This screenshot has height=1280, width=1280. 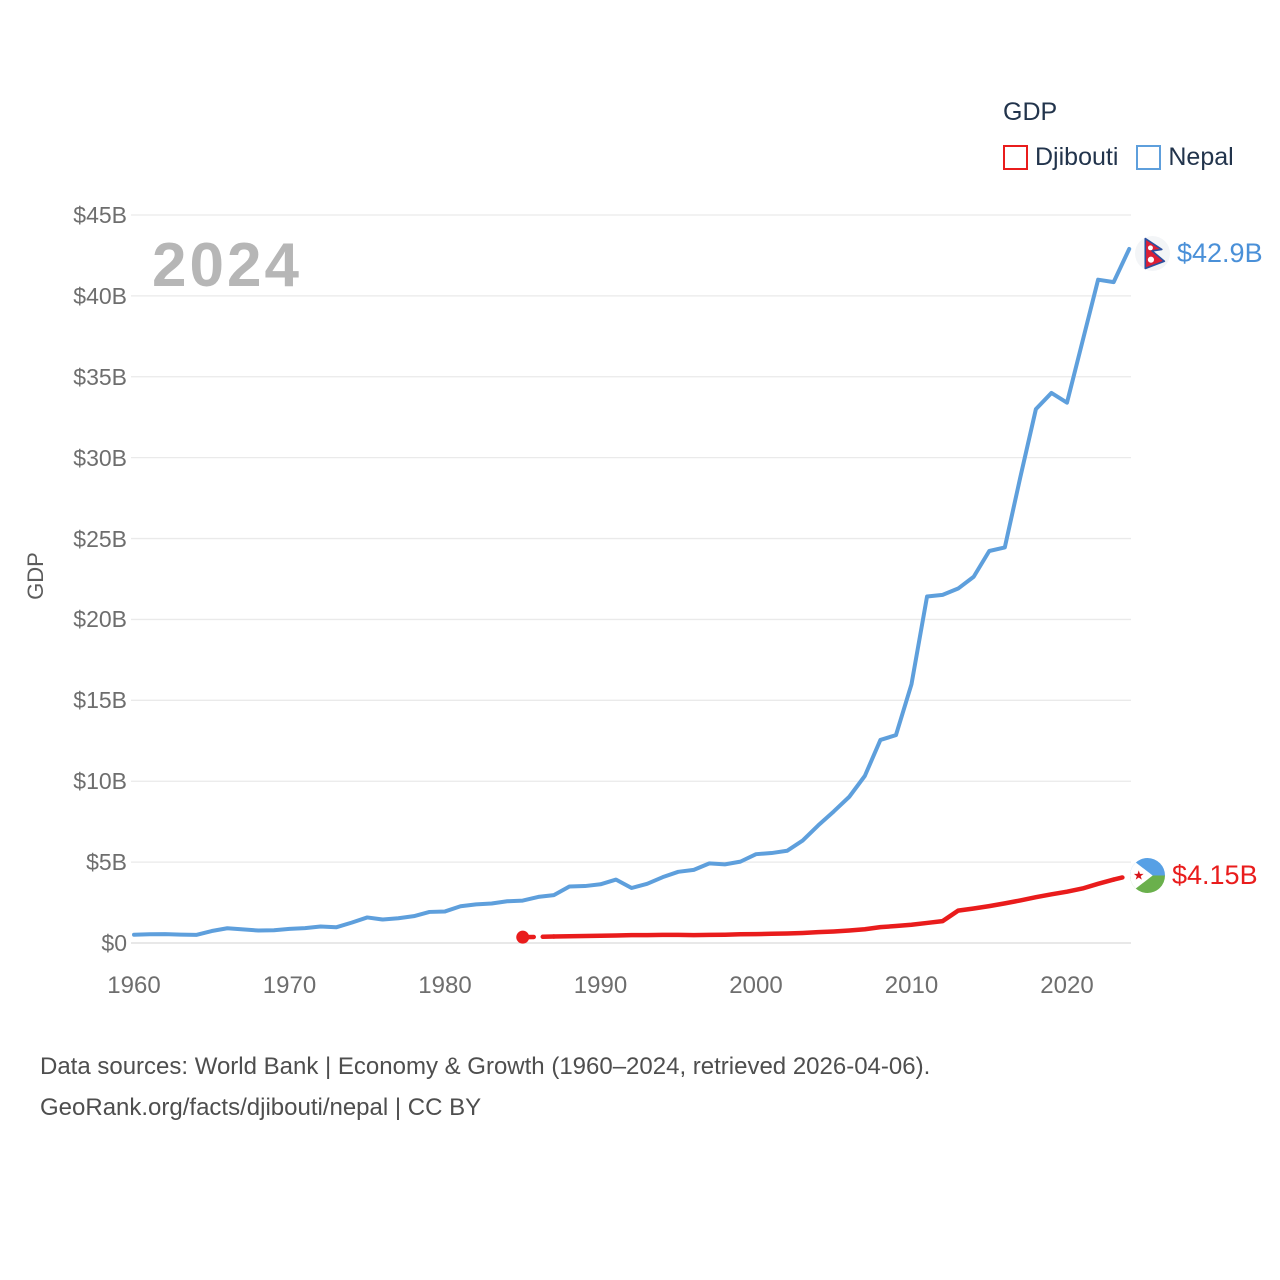 I want to click on x-tick-label: 1990, so click(x=600, y=985).